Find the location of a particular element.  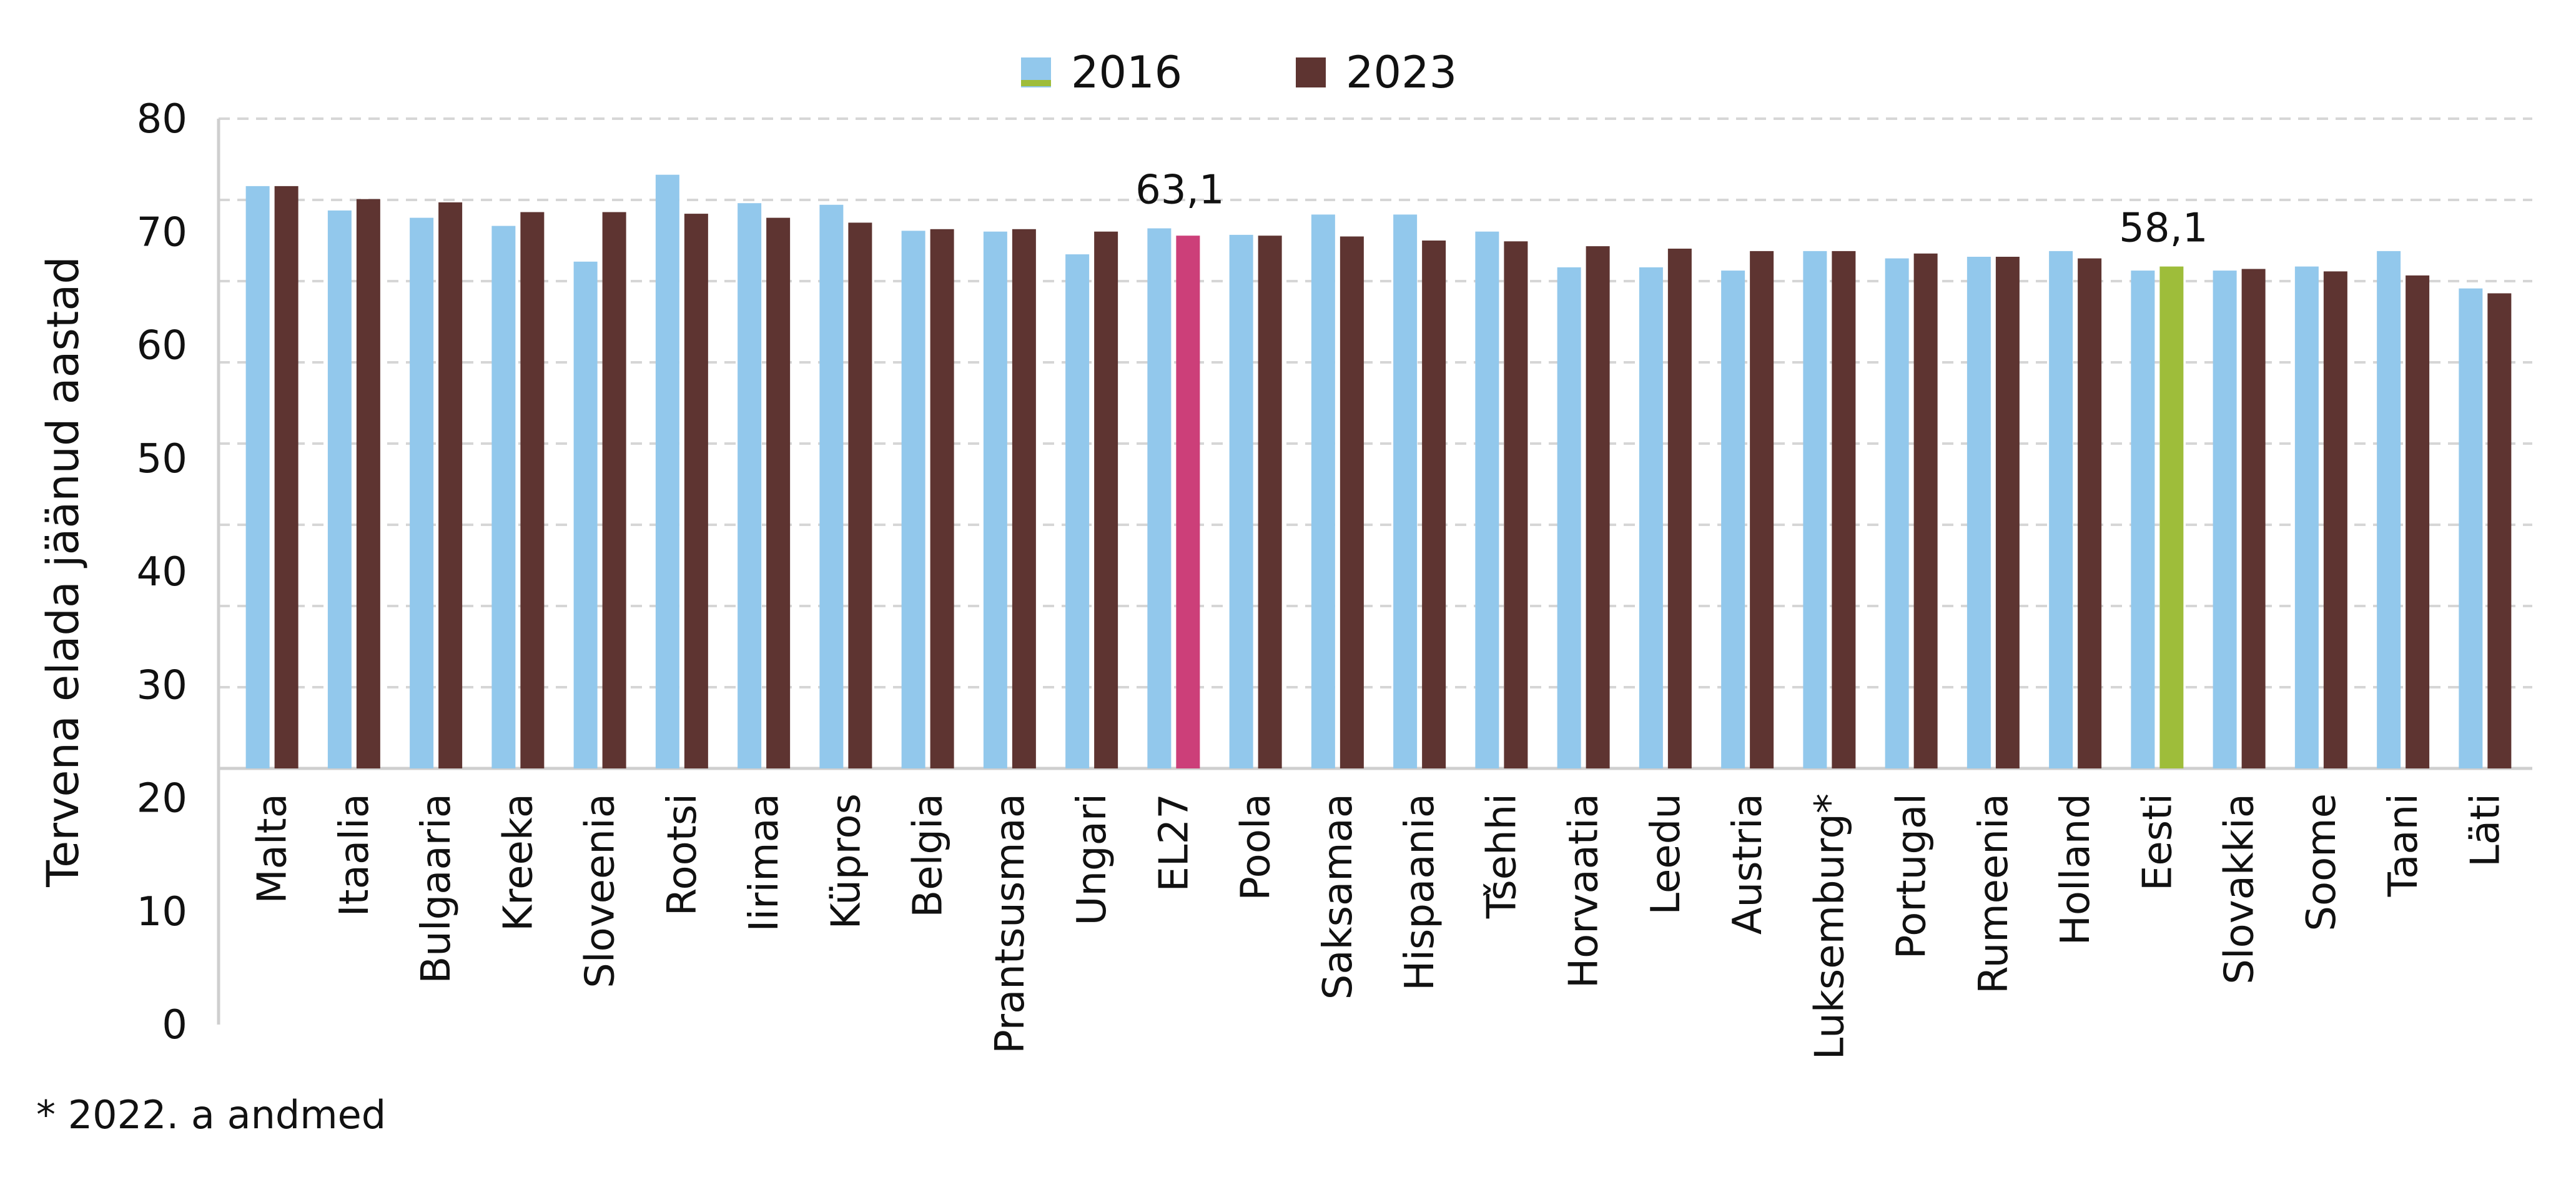

y-tick-label: 60 is located at coordinates (162, 346).